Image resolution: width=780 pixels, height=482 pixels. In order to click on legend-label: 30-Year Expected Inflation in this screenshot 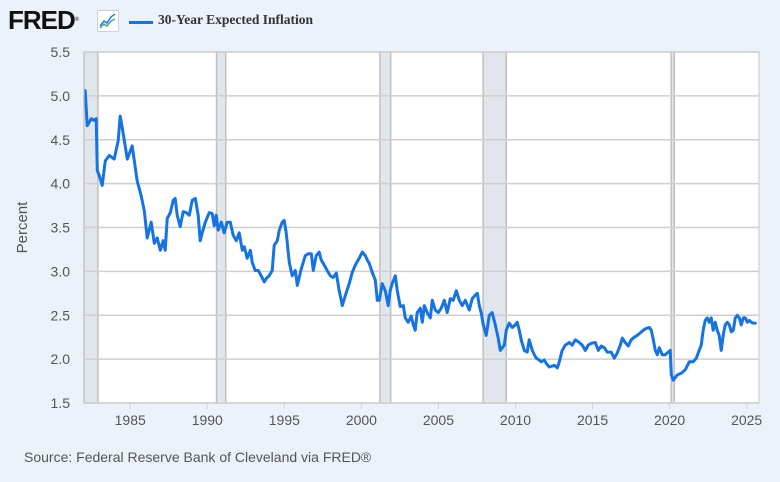, I will do `click(235, 19)`.